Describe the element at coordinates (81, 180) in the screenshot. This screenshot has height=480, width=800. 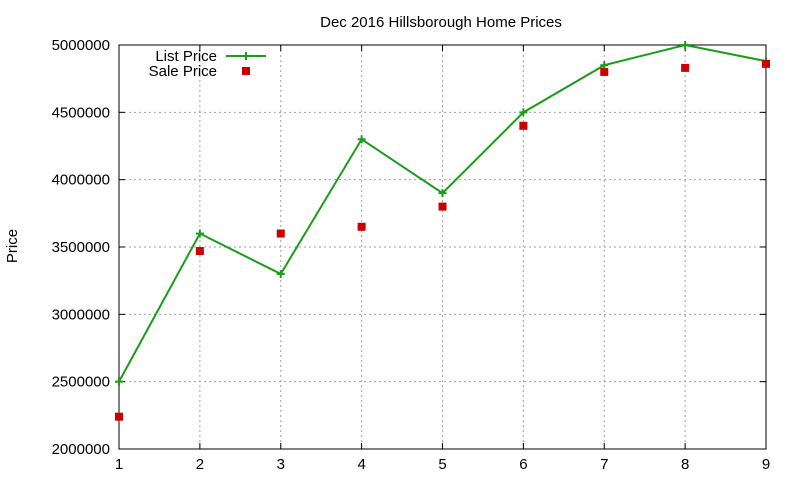
I see `y-tick-label: 4000000` at that location.